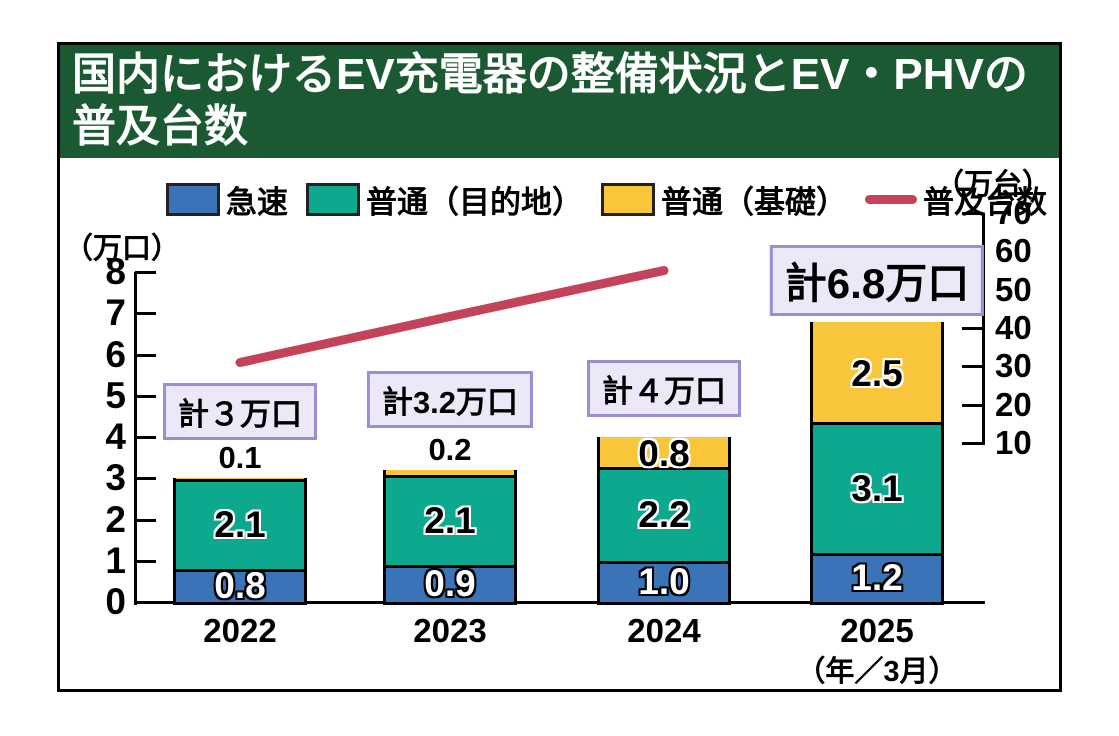 The image size is (1119, 736). I want to click on legend-item-普通（目的地）: 普通（目的地）, so click(444, 199).